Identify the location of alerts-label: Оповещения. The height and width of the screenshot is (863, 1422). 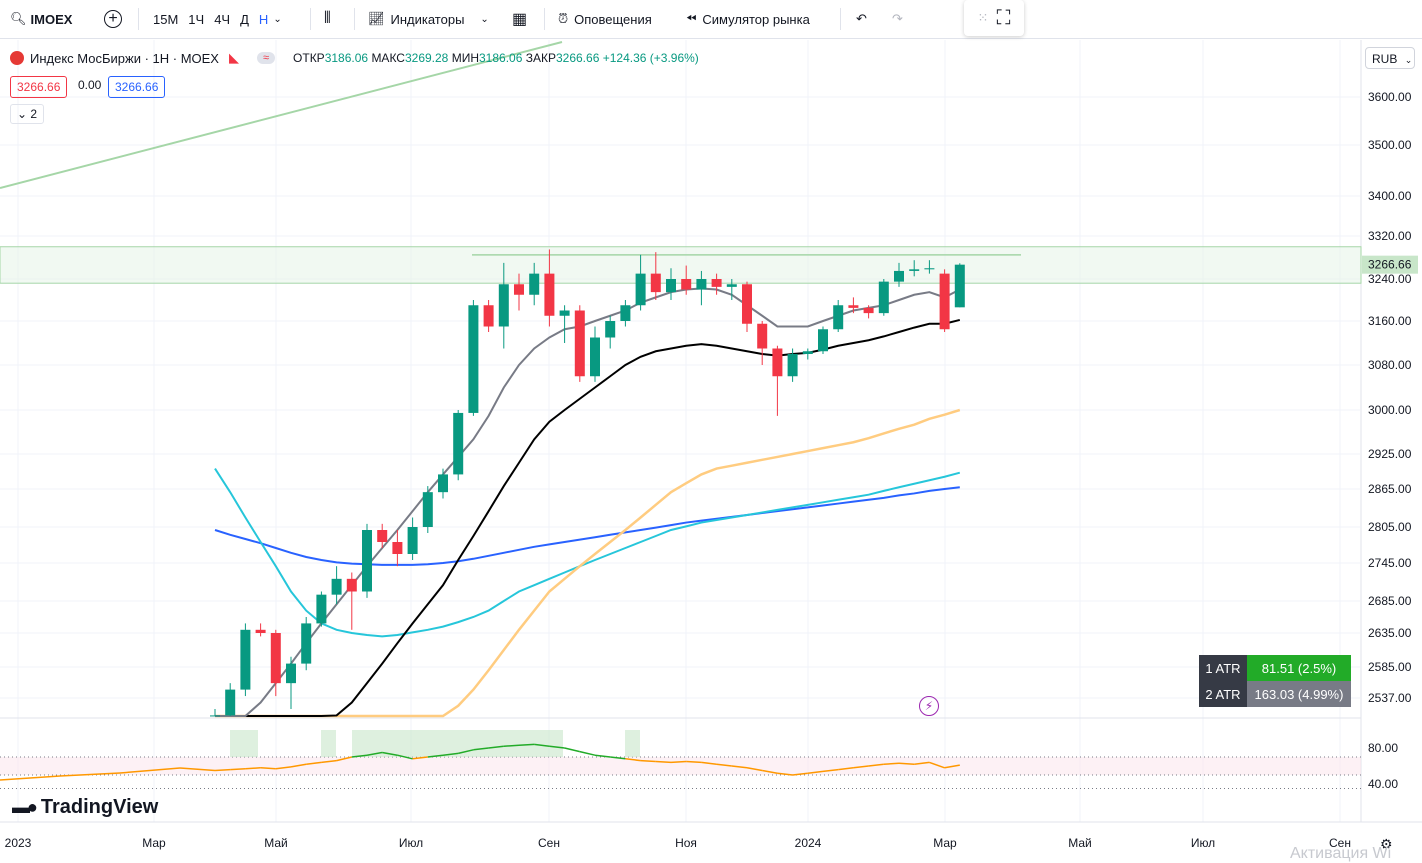
(613, 19).